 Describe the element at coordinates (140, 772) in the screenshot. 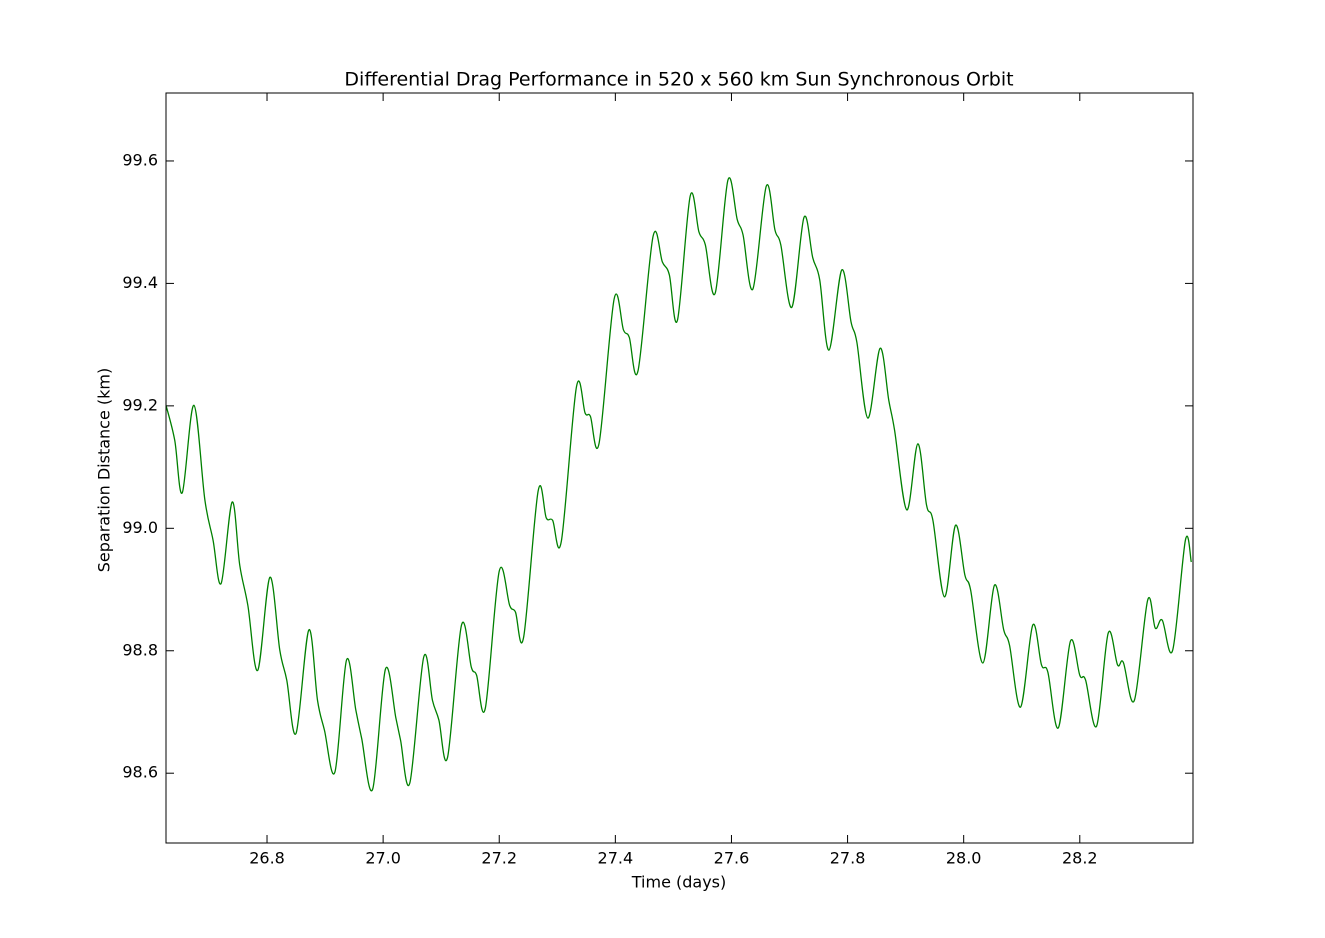

I see `y-tick-label: 98.6` at that location.